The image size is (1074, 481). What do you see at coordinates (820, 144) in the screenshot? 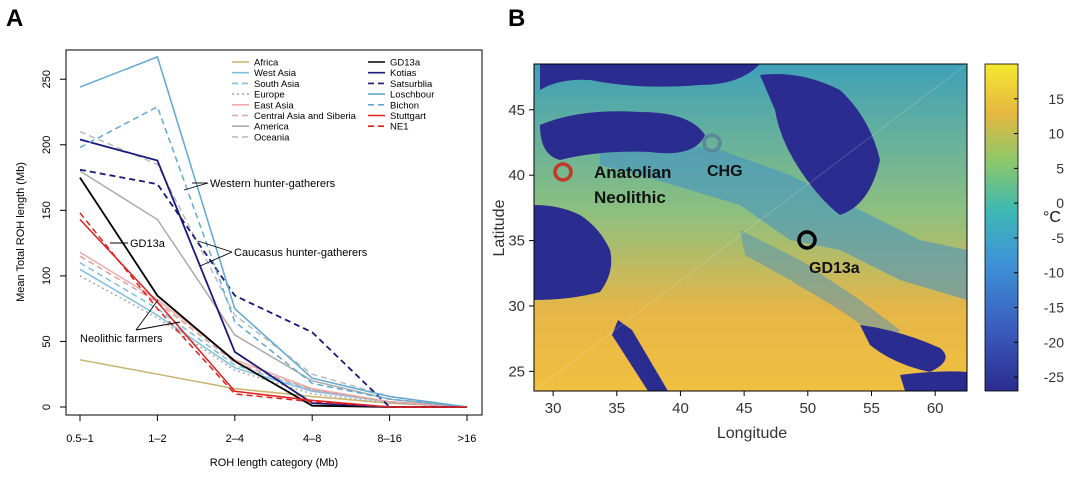
I see `map-caspian-sea` at bounding box center [820, 144].